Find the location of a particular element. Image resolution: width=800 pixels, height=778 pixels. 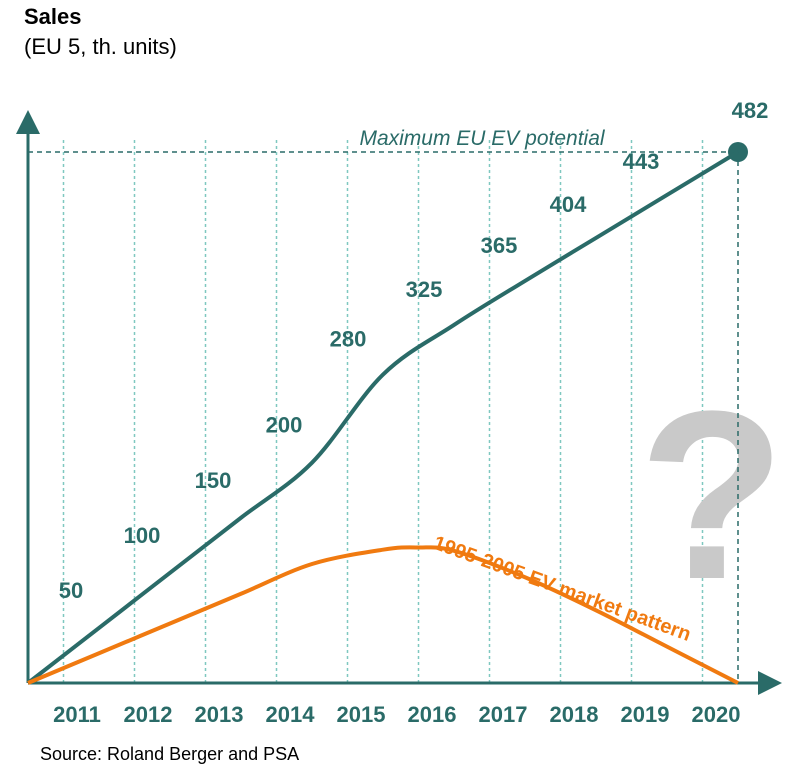

x-tick-label-2014: 2014 is located at coordinates (291, 714).